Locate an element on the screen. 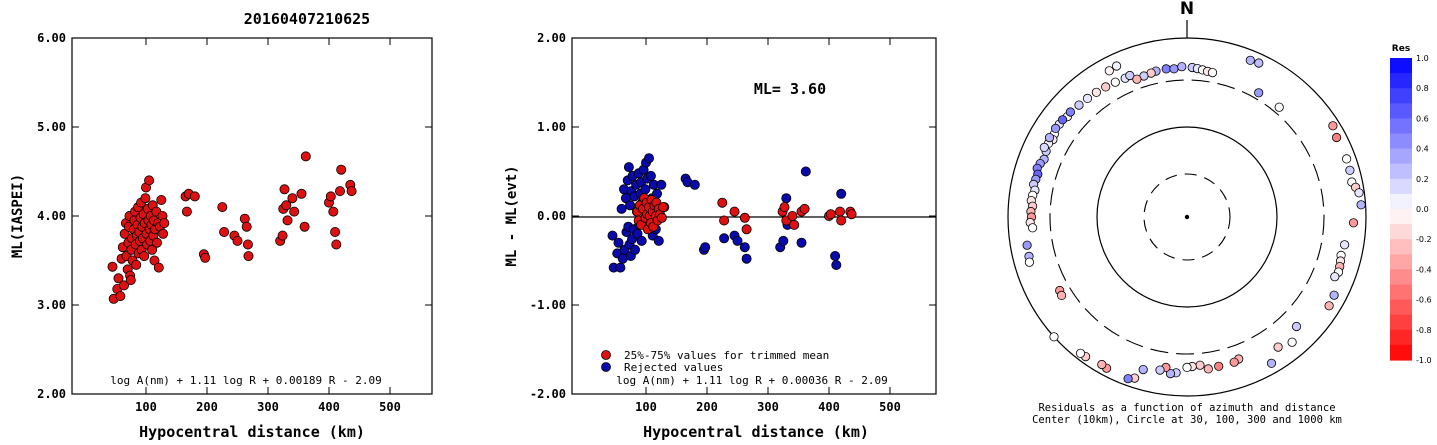 The image size is (1437, 445). panel1-xtick-label: 500 is located at coordinates (390, 407).